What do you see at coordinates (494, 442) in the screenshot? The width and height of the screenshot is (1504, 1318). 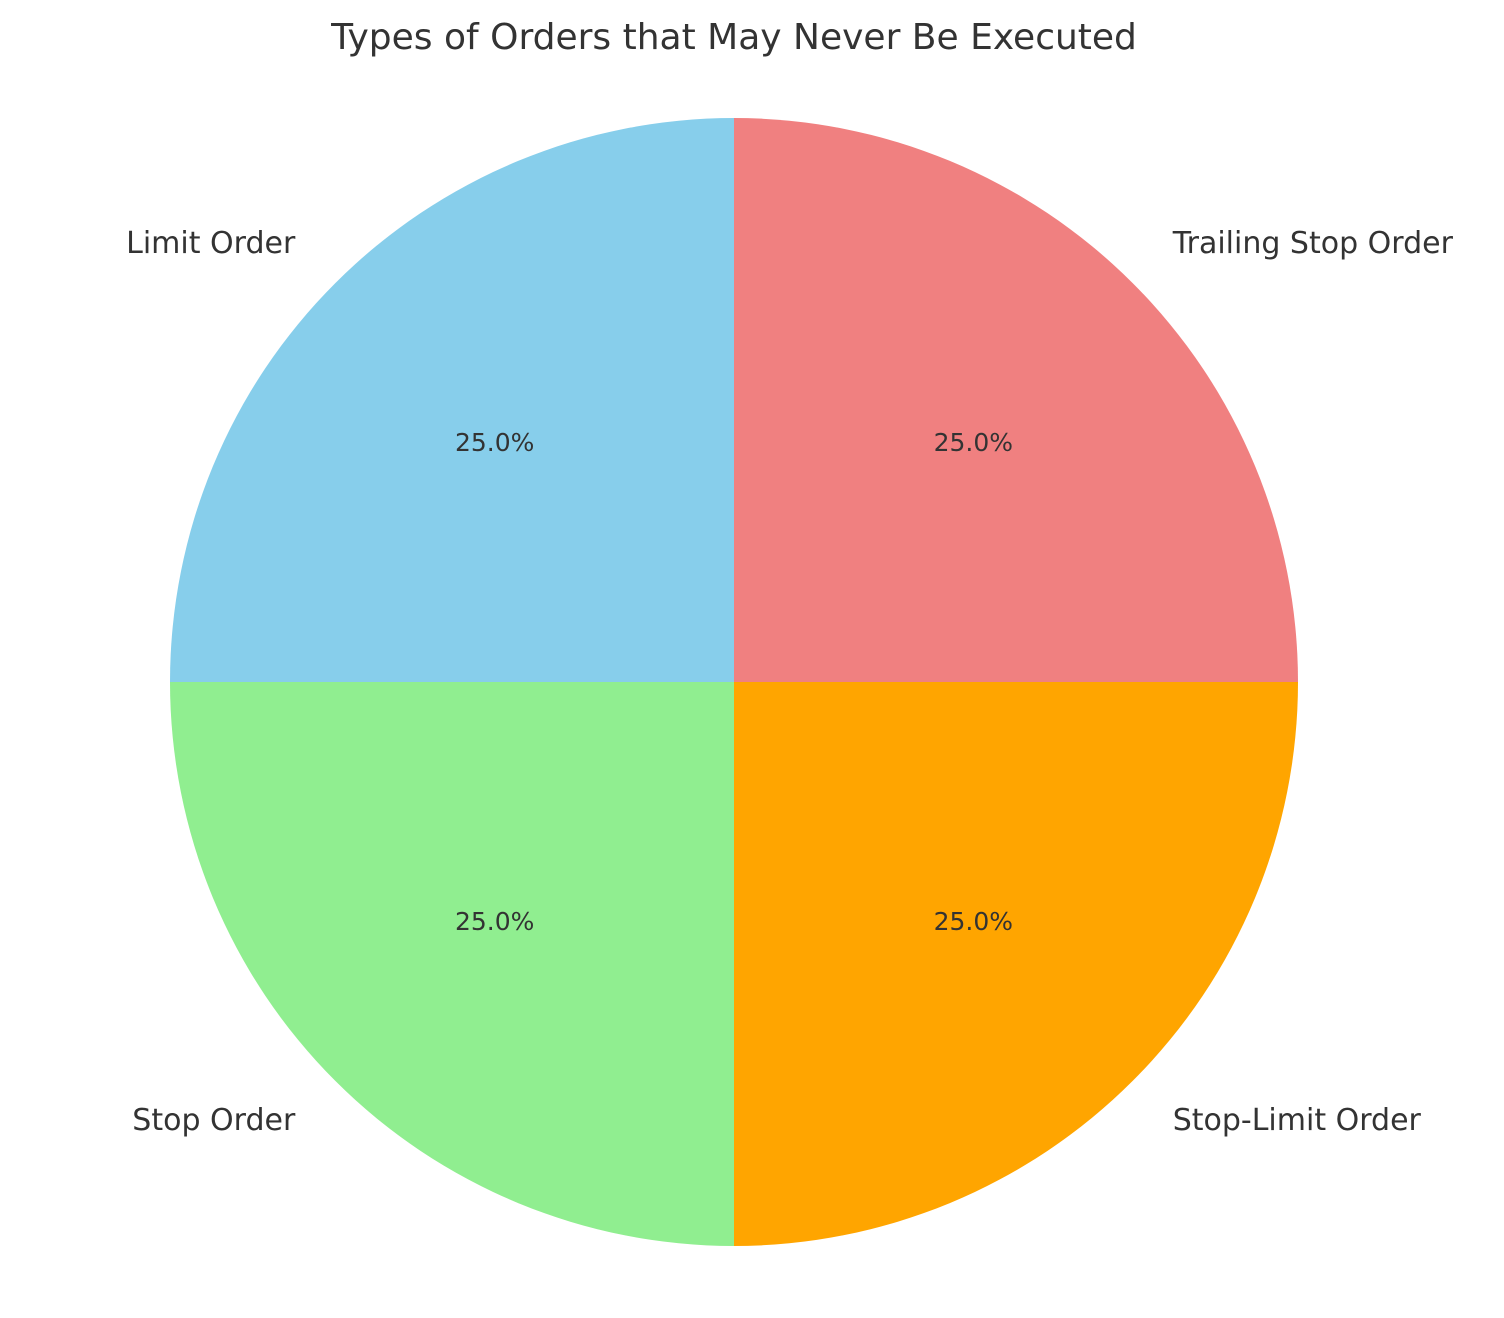 I see `pct-label-limit-order: 25.0%` at bounding box center [494, 442].